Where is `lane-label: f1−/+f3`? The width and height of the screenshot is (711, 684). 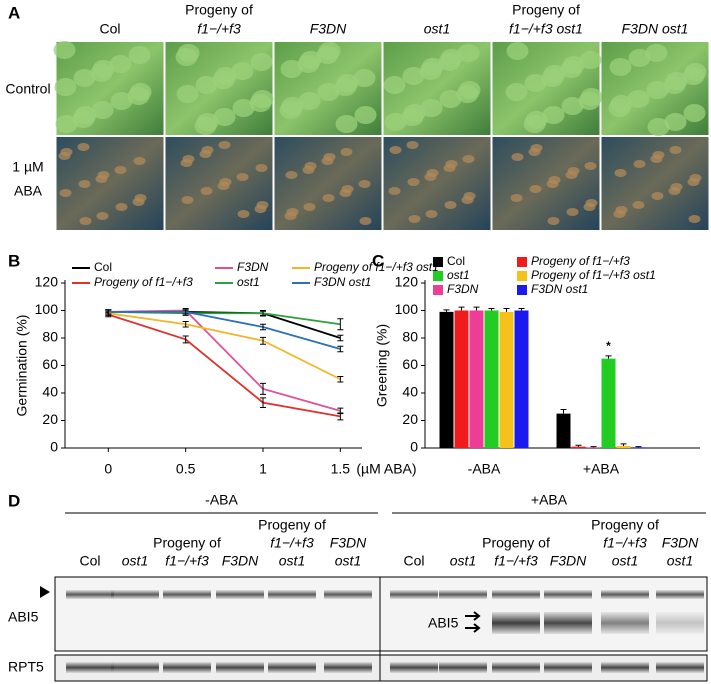 lane-label: f1−/+f3 is located at coordinates (187, 561).